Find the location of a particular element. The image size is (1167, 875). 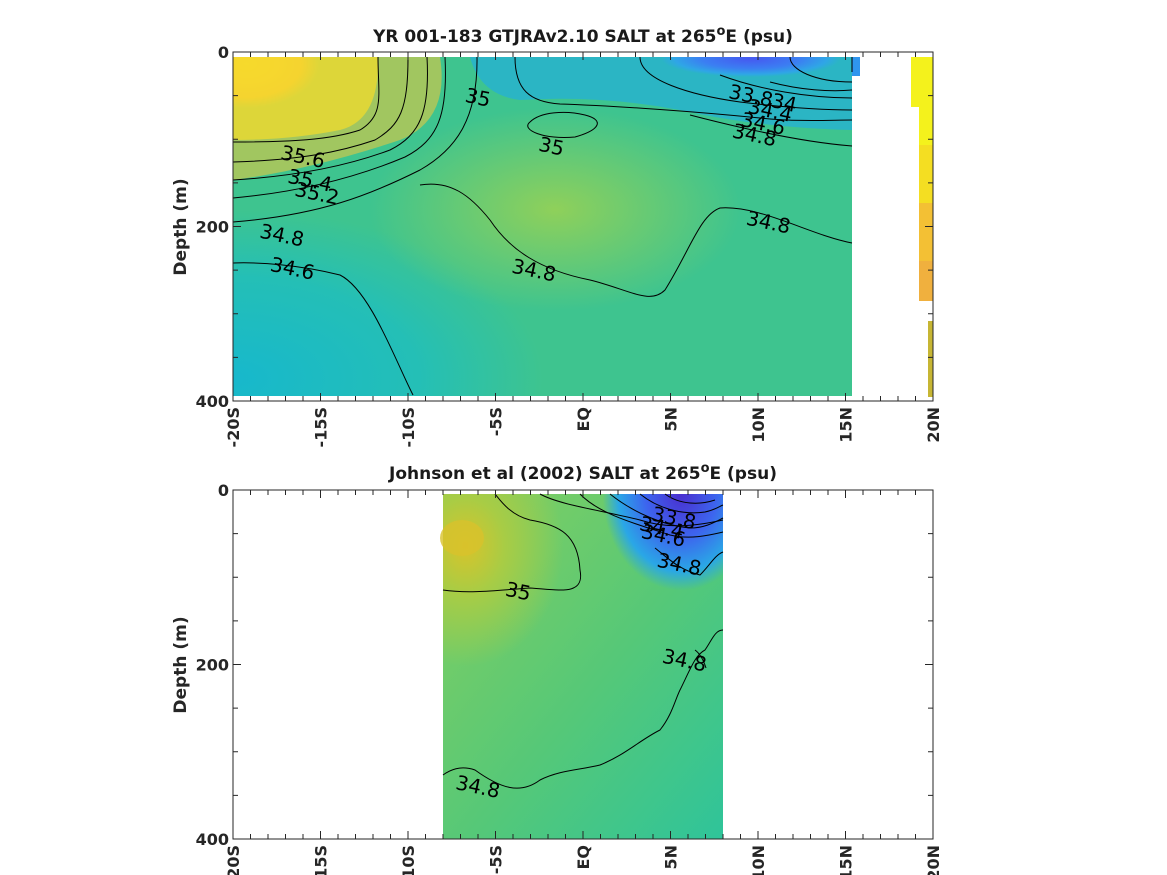

surface-fresh-edge is located at coordinates (856, 66).